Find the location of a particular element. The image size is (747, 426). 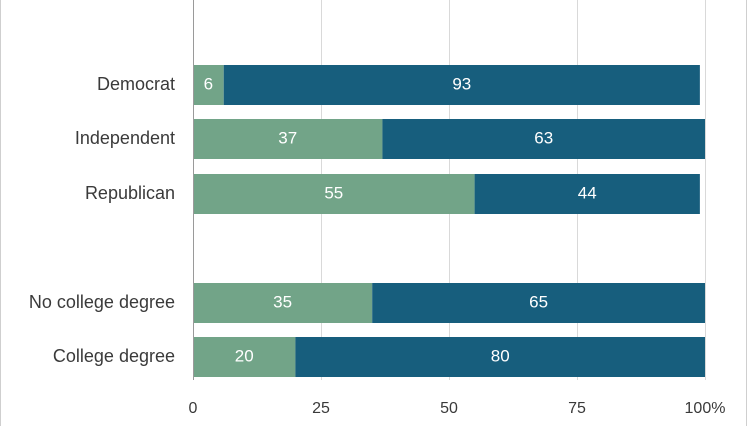

data-label: 80 is located at coordinates (500, 355).